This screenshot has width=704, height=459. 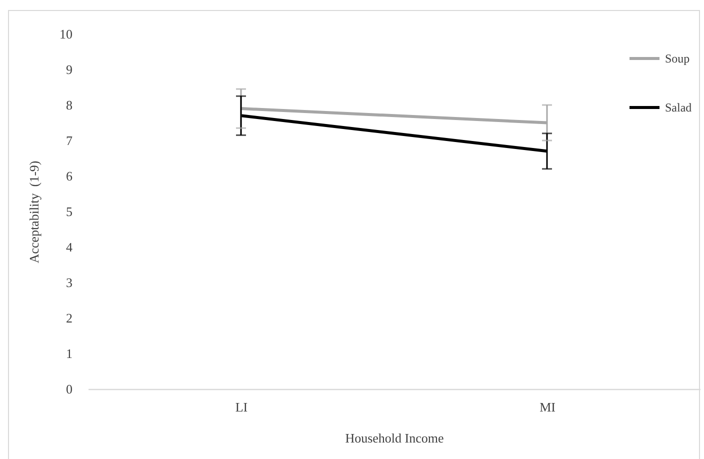 What do you see at coordinates (548, 407) in the screenshot?
I see `x-tick-label: MI` at bounding box center [548, 407].